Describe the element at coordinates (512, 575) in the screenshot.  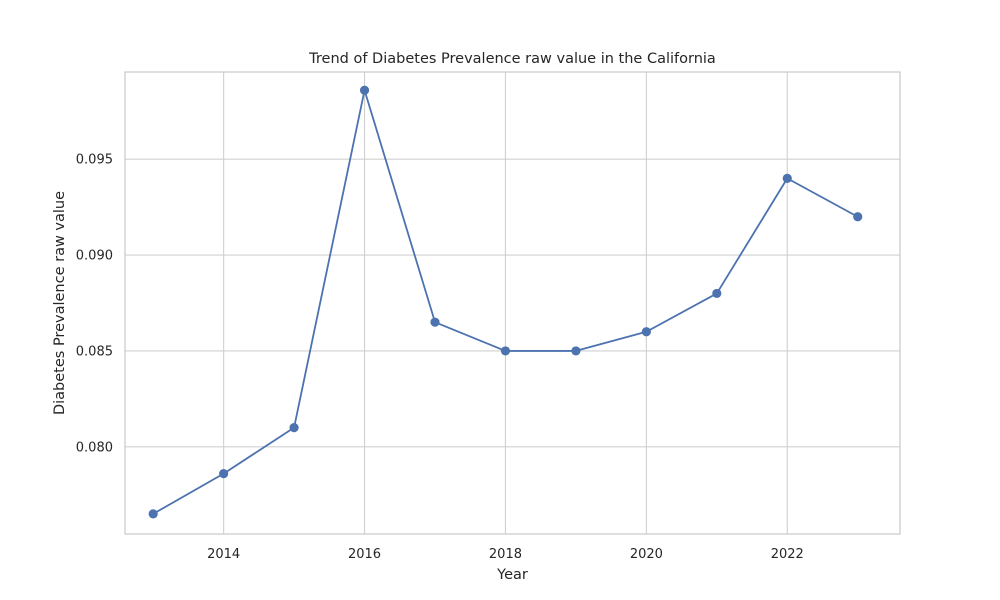
I see `x-axis-label: Year` at that location.